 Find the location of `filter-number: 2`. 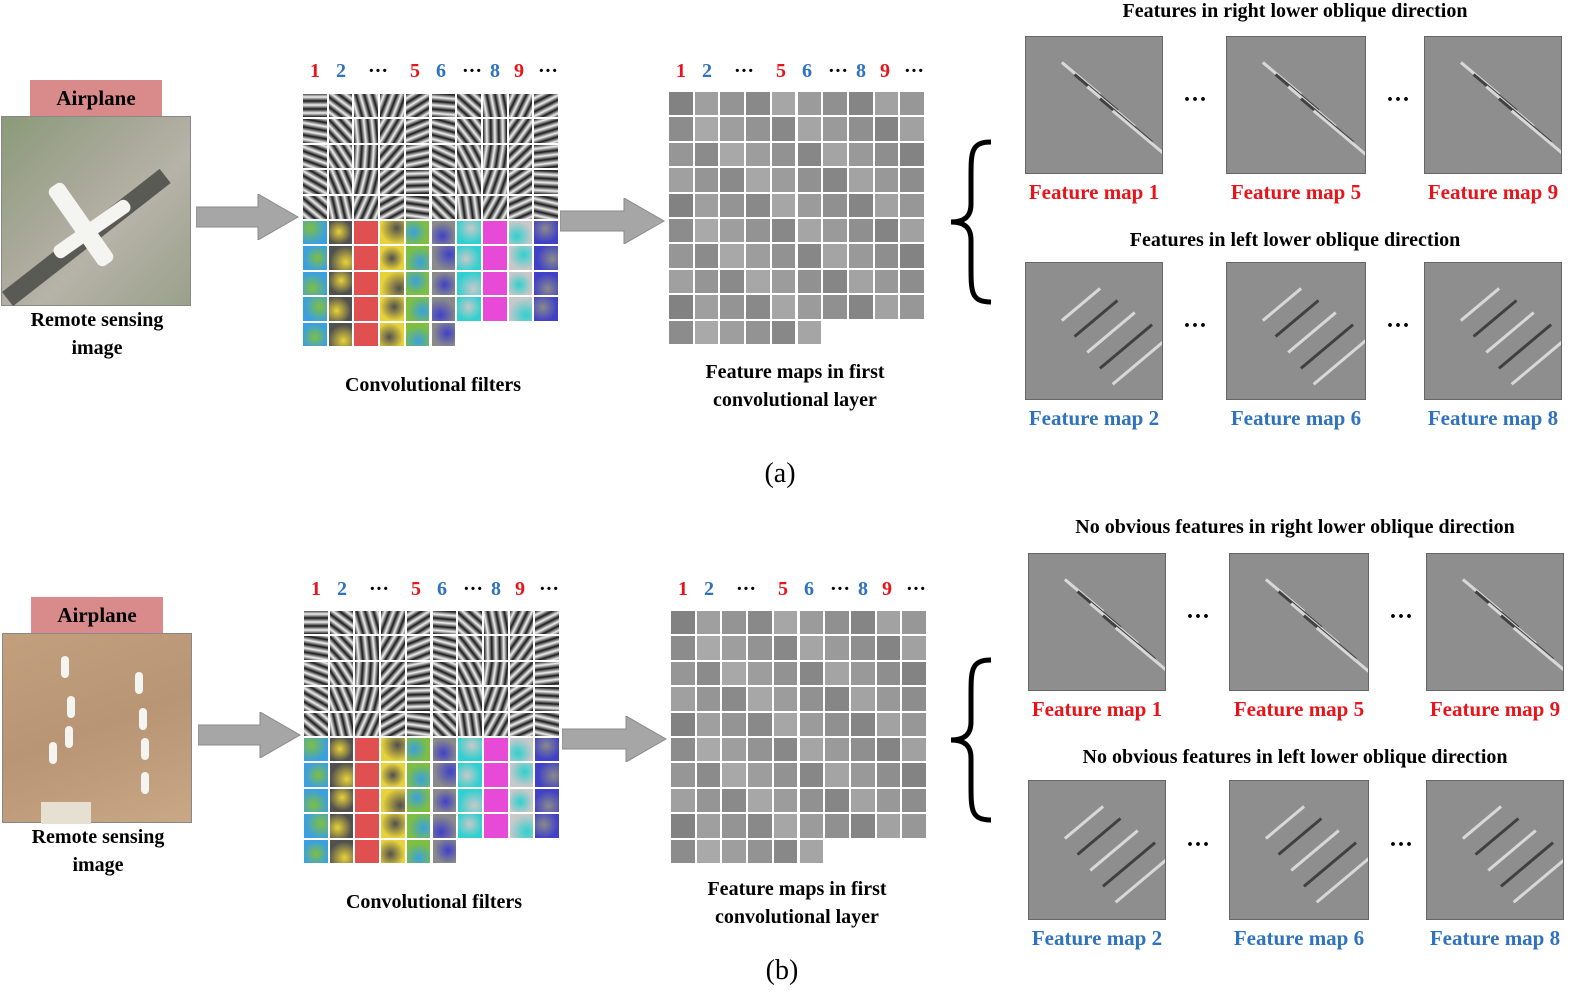

filter-number: 2 is located at coordinates (709, 589).